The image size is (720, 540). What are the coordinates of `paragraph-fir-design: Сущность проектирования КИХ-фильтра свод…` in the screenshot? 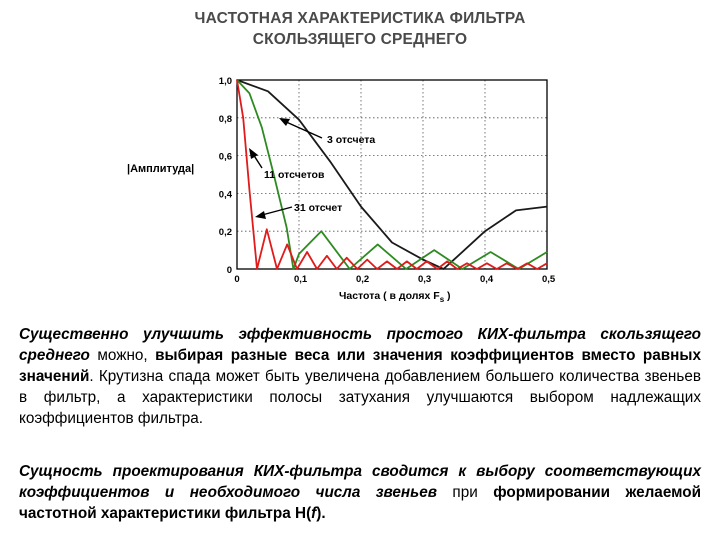 It's located at (360, 492).